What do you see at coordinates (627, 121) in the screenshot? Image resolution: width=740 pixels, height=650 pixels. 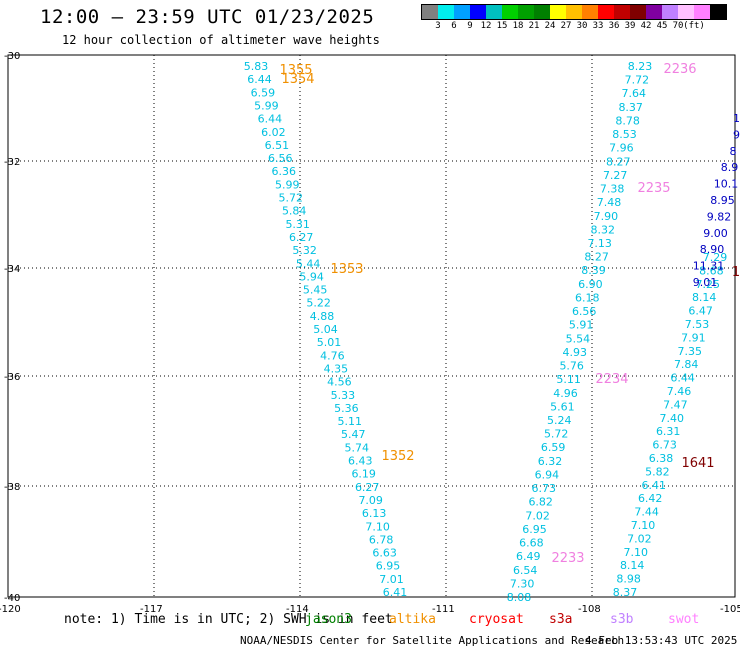 I see `wave-height-label: 8.78` at bounding box center [627, 121].